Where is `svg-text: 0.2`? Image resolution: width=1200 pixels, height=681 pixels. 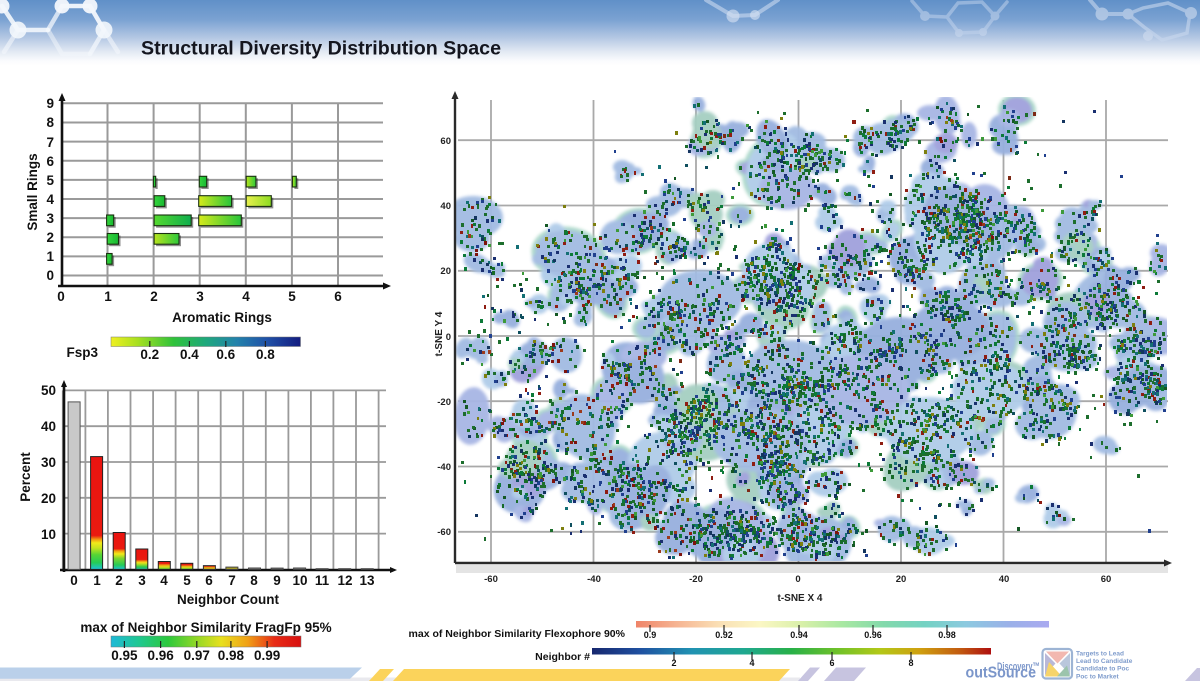
svg-text: 0.2 is located at coordinates (149, 354).